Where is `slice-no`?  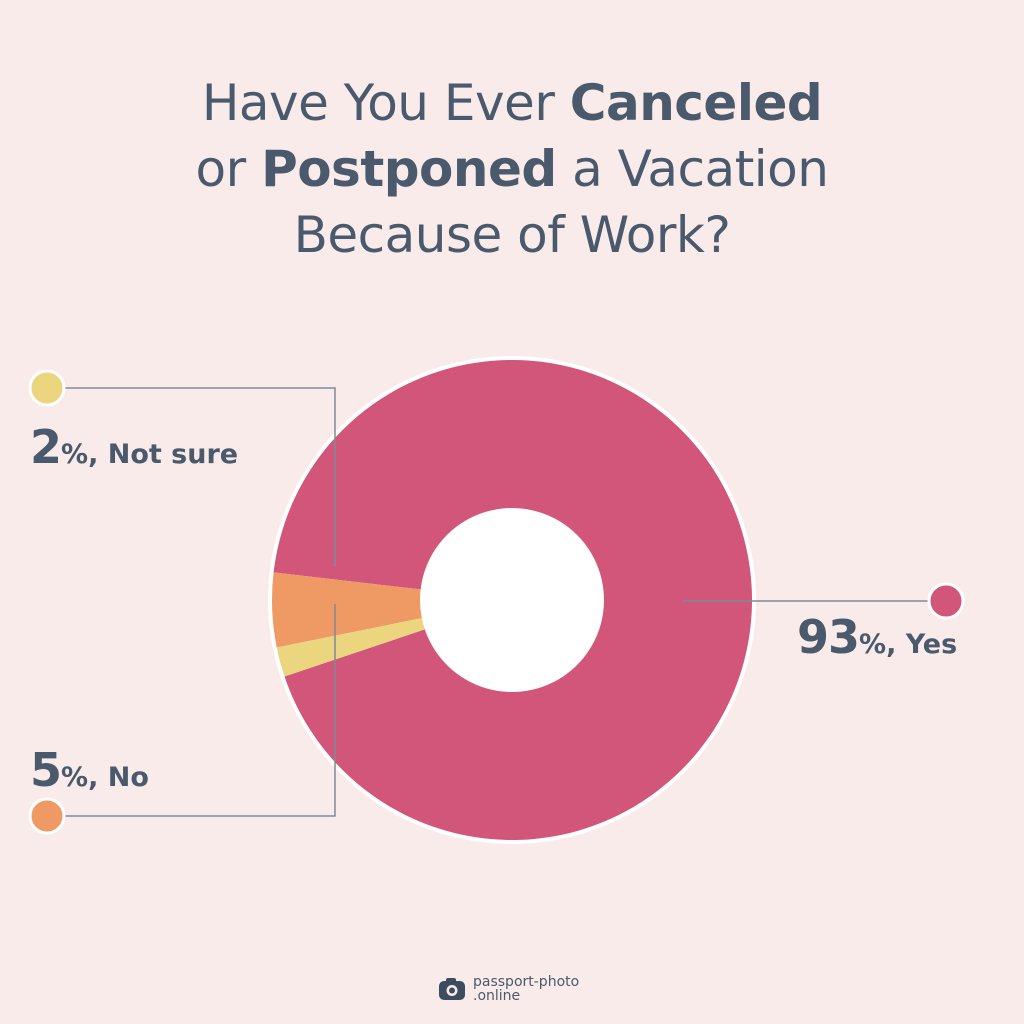 slice-no is located at coordinates (347, 610).